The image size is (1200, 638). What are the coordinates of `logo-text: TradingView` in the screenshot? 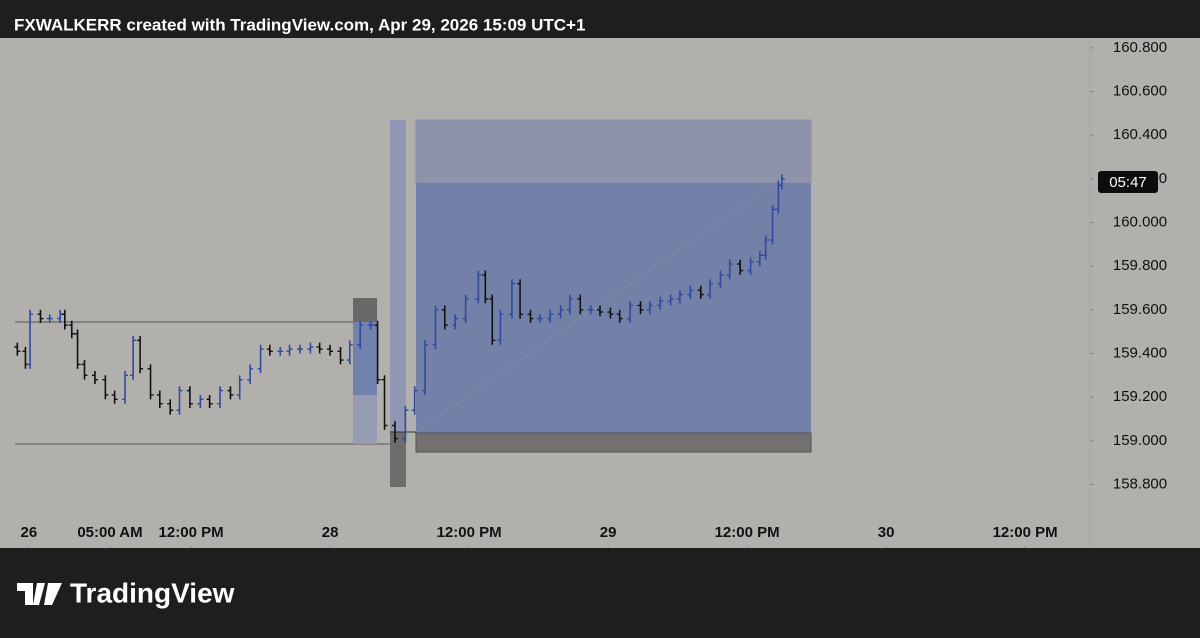 It's located at (152, 592).